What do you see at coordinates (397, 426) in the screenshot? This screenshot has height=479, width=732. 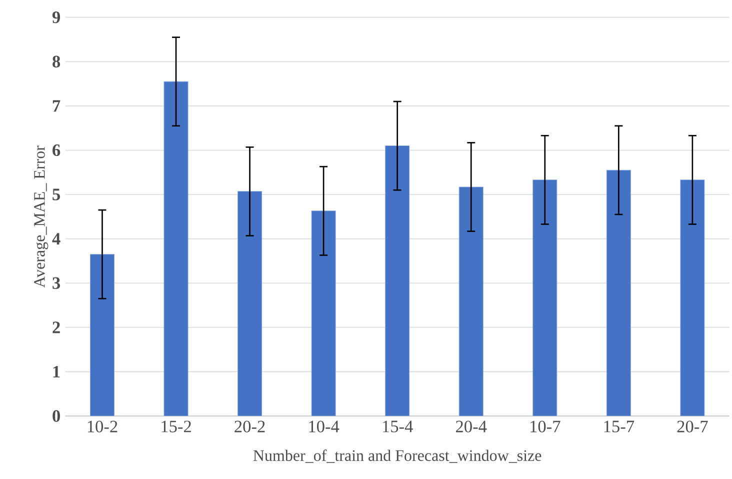 I see `x-tick-label: 15-4` at bounding box center [397, 426].